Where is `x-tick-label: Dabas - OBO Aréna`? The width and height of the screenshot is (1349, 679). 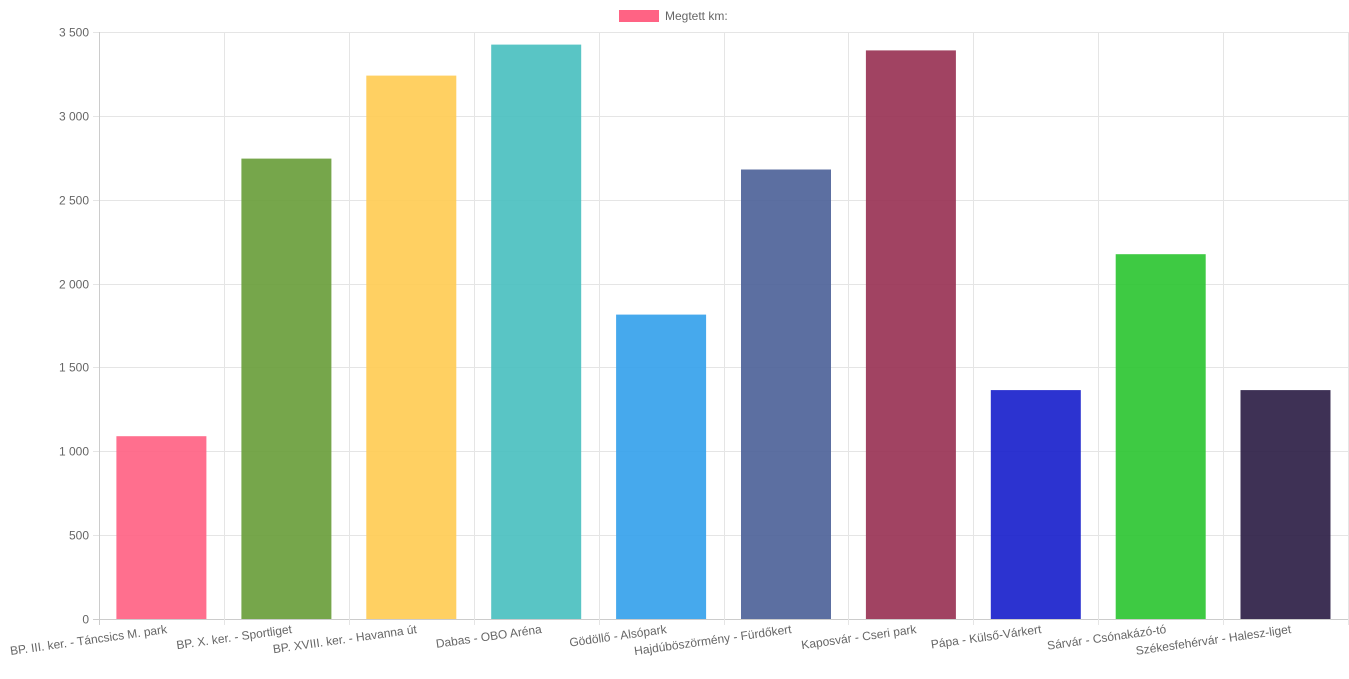 x-tick-label: Dabas - OBO Aréna is located at coordinates (489, 636).